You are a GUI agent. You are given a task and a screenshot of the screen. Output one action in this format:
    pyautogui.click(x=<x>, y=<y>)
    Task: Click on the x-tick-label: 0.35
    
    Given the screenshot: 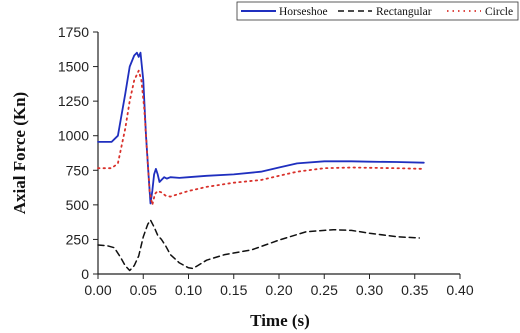 What is the action you would take?
    pyautogui.click(x=414, y=290)
    